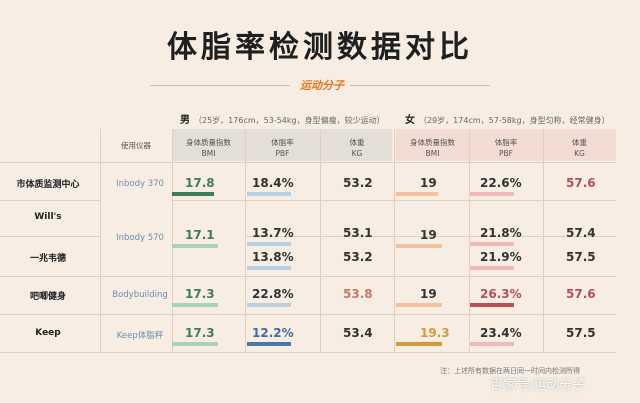 Image resolution: width=640 pixels, height=403 pixels. Describe the element at coordinates (208, 148) in the screenshot. I see `male-metric-header: 身体质量指数 BMI` at that location.